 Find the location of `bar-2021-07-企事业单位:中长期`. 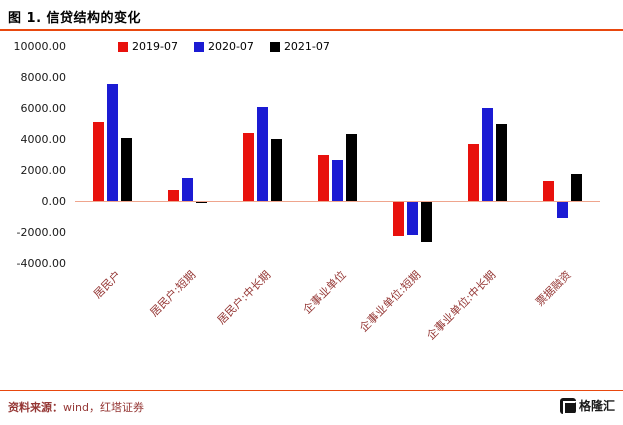

bar-2021-07-企事业单位:中长期 is located at coordinates (501, 162).